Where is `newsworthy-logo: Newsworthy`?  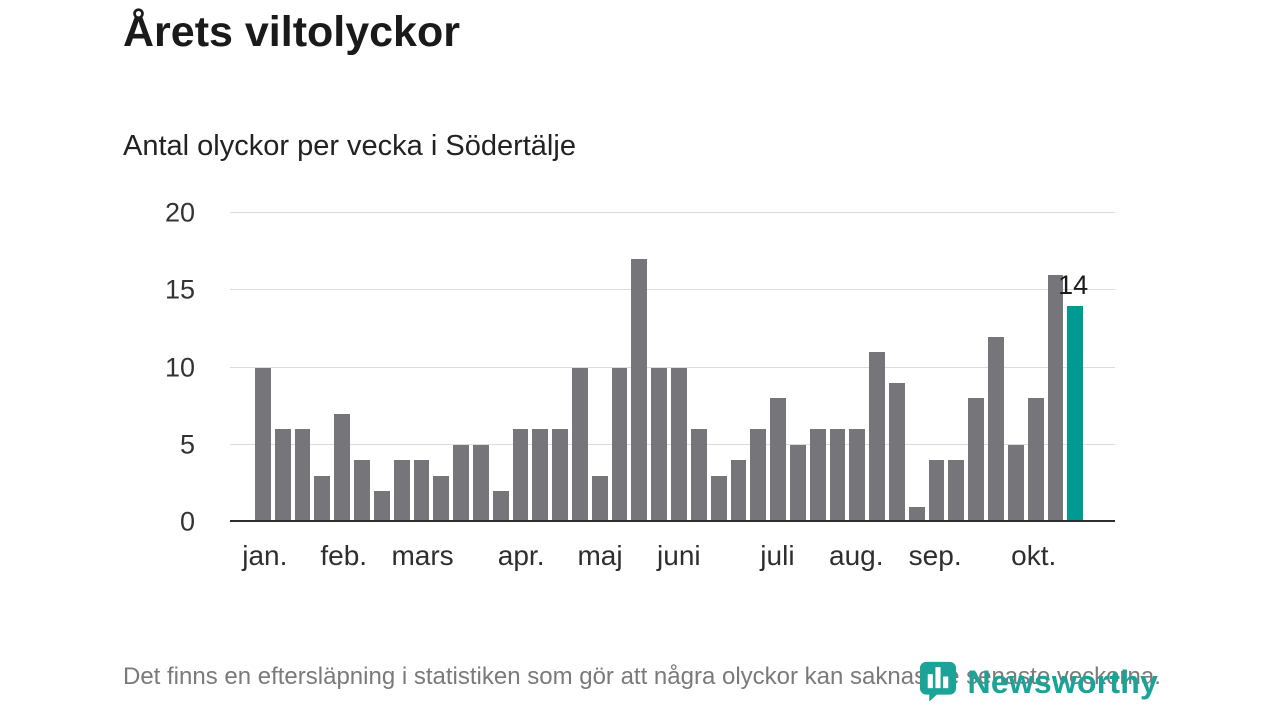 newsworthy-logo: Newsworthy is located at coordinates (1037, 682).